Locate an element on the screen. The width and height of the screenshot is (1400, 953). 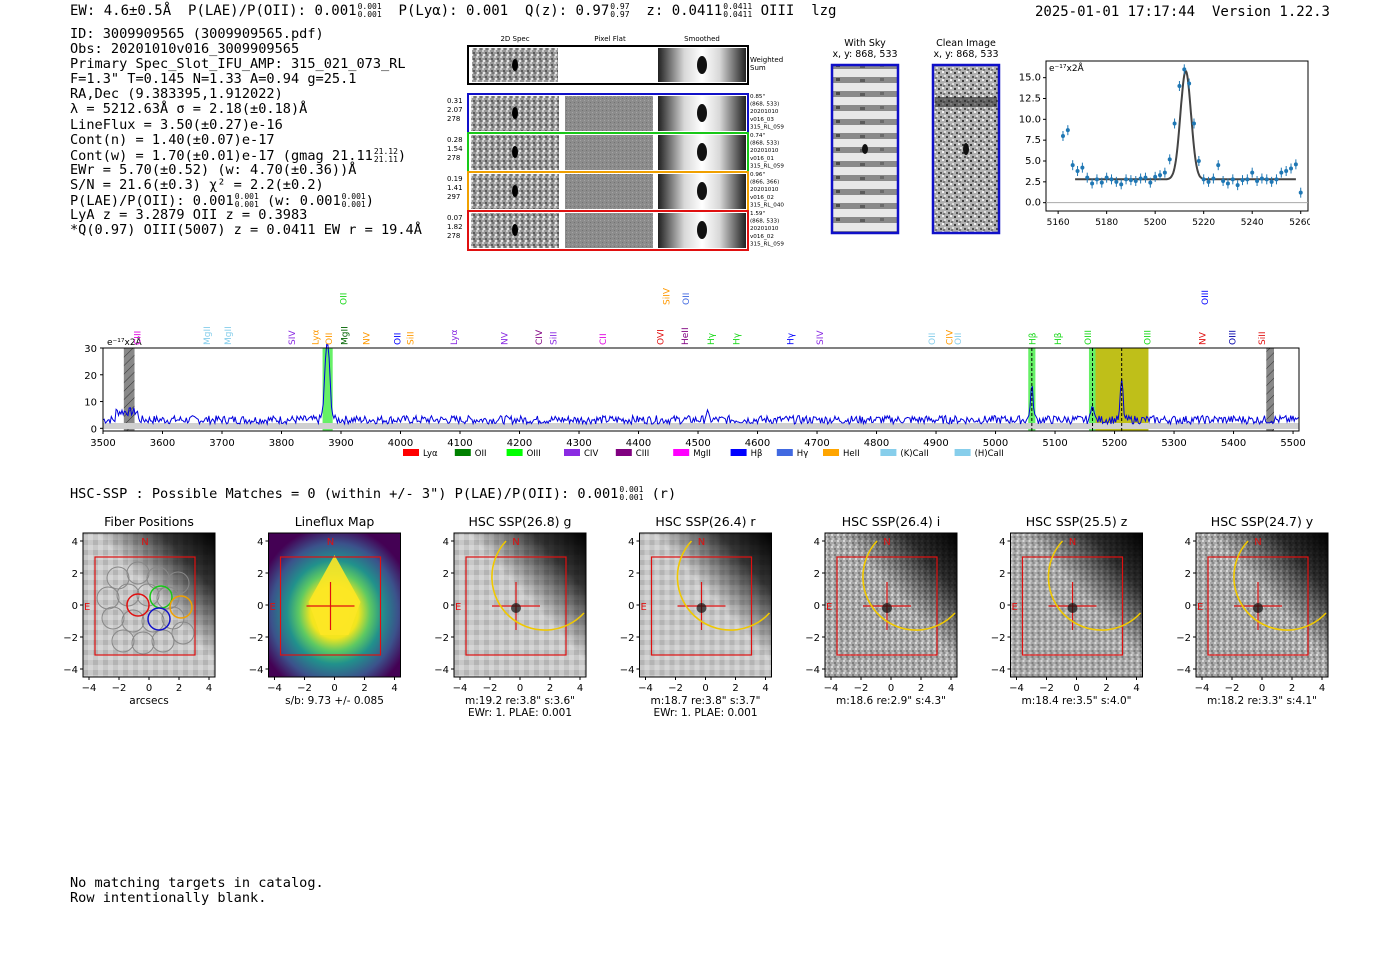
info-params: F=1.3" T=0.145 N=1.33 A=0.94 g=25.1 is located at coordinates (213, 79).